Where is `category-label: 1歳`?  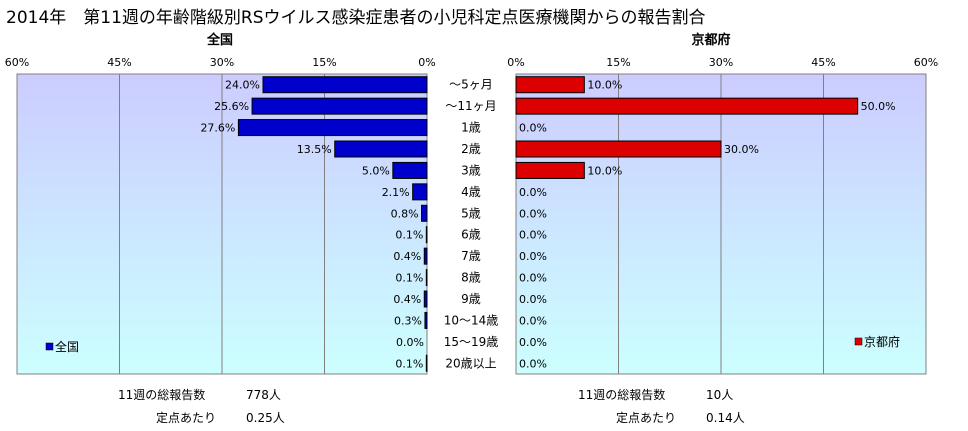 category-label: 1歳 is located at coordinates (471, 128).